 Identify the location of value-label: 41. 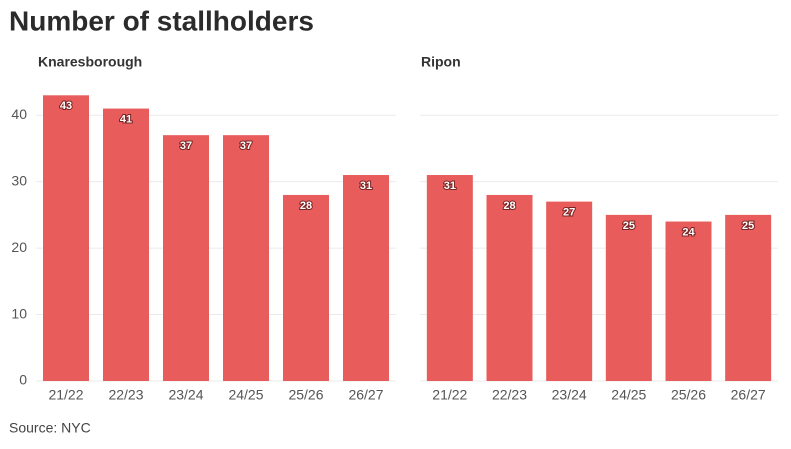
(126, 119).